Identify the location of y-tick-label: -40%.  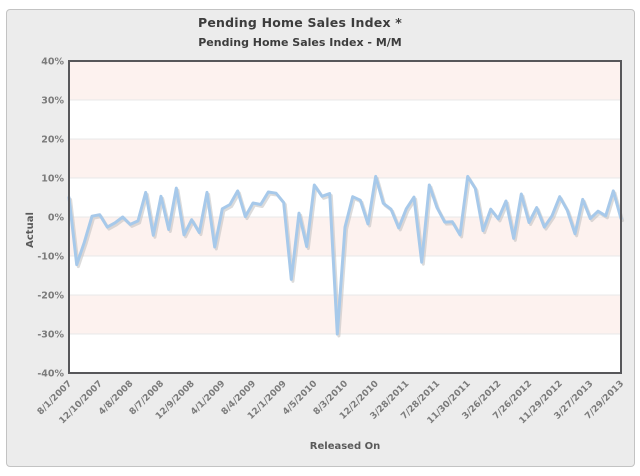
(50, 374).